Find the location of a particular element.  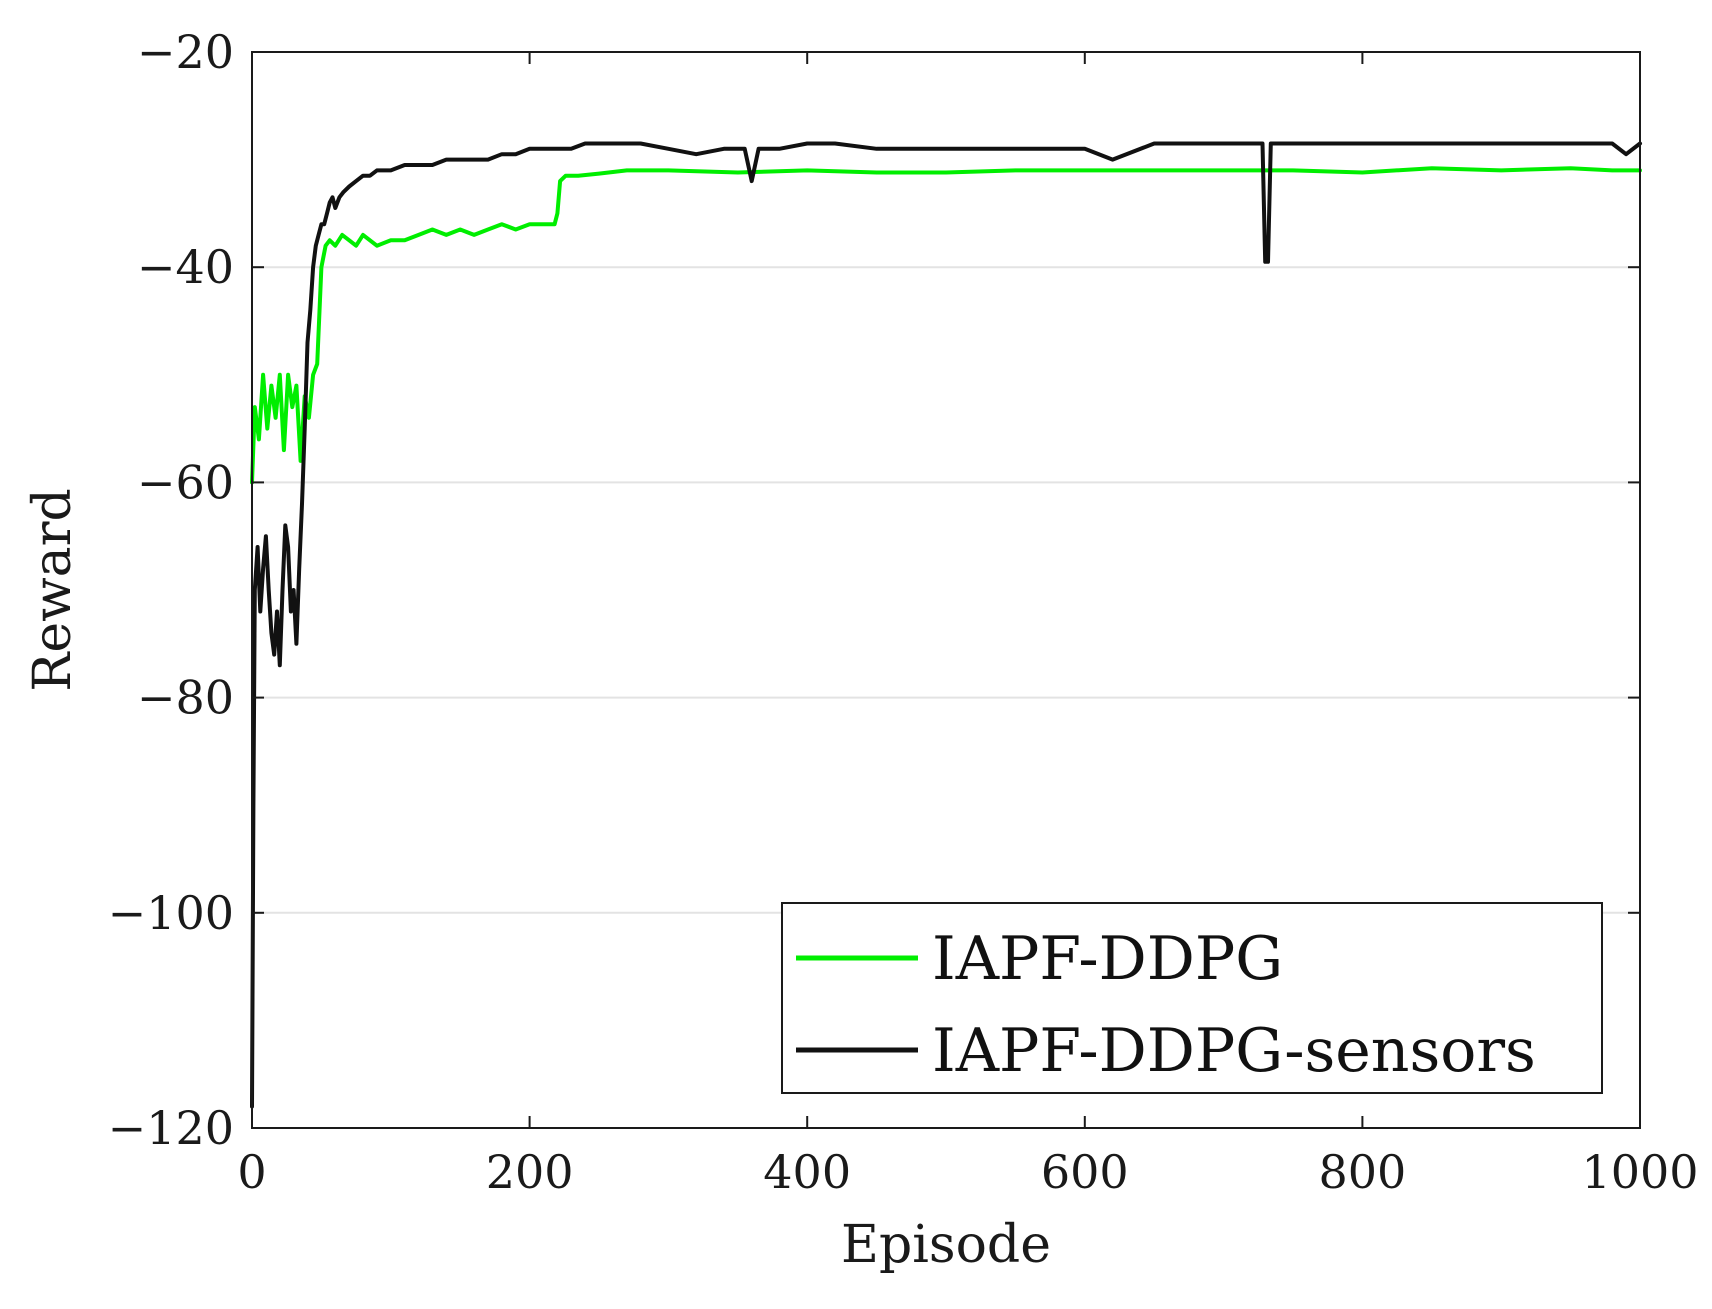

y-tick-label: −60 is located at coordinates (185, 482).